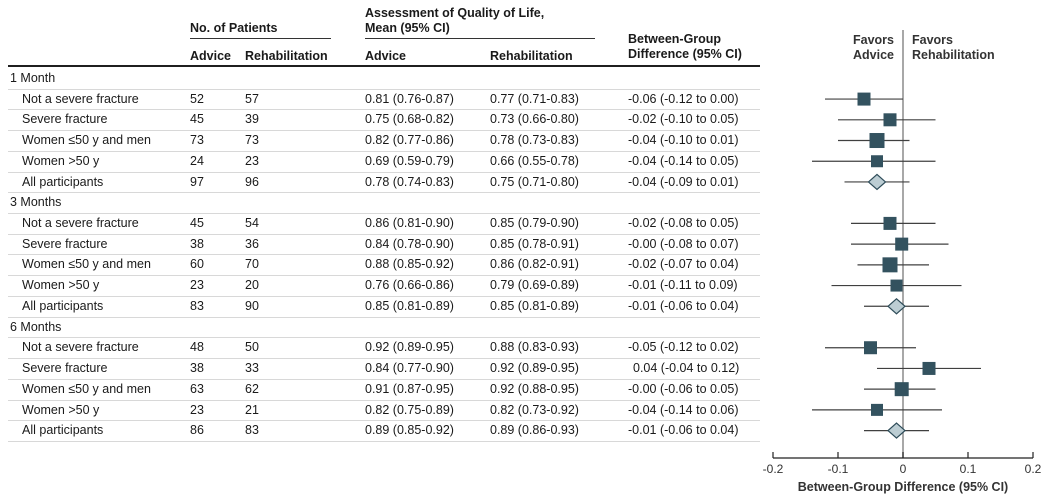 Image resolution: width=1058 pixels, height=497 pixels. What do you see at coordinates (384, 66) in the screenshot?
I see `table-header-rule` at bounding box center [384, 66].